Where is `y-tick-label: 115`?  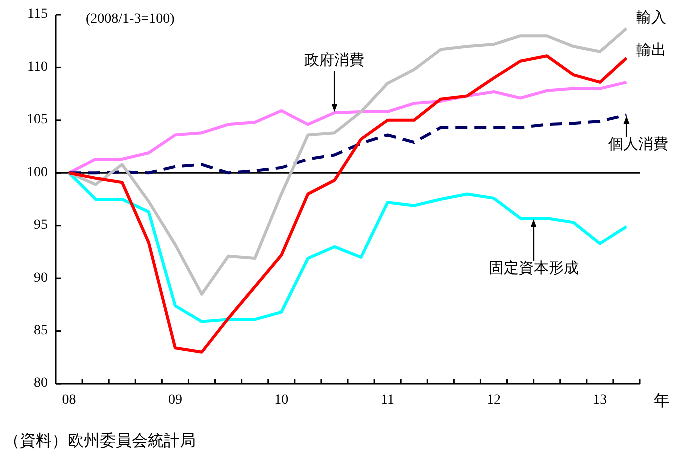 y-tick-label: 115 is located at coordinates (38, 14).